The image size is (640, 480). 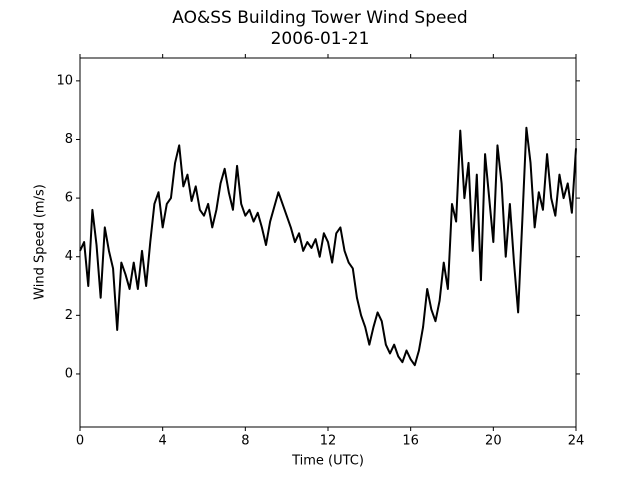 I want to click on y-tick-label: 2, so click(x=69, y=315).